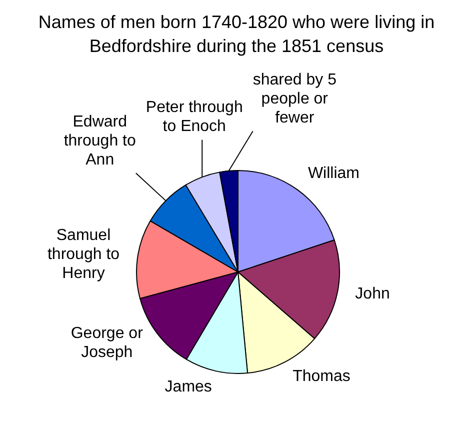  I want to click on slice-label: George or Joseph, so click(107, 342).